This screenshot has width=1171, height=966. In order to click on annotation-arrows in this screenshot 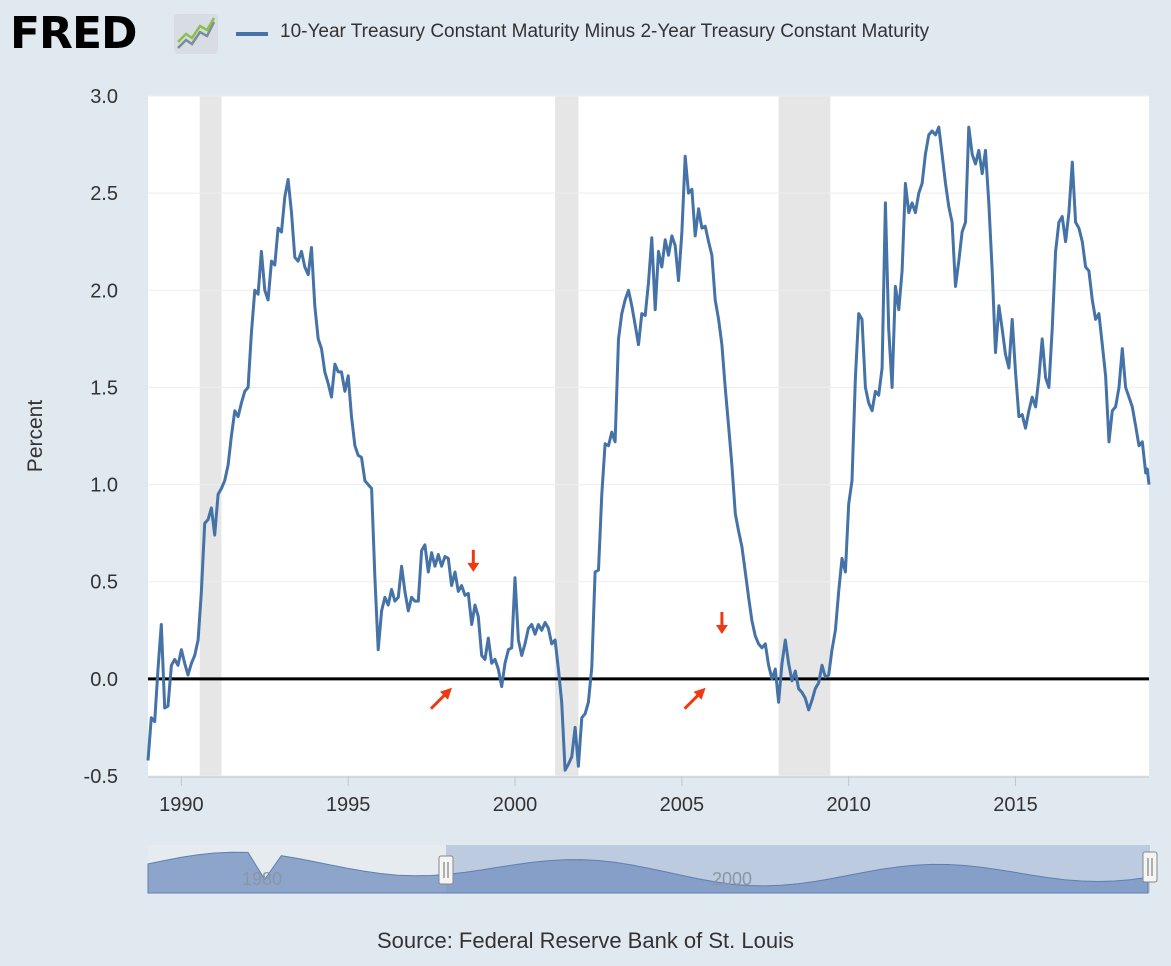, I will do `click(578, 629)`.